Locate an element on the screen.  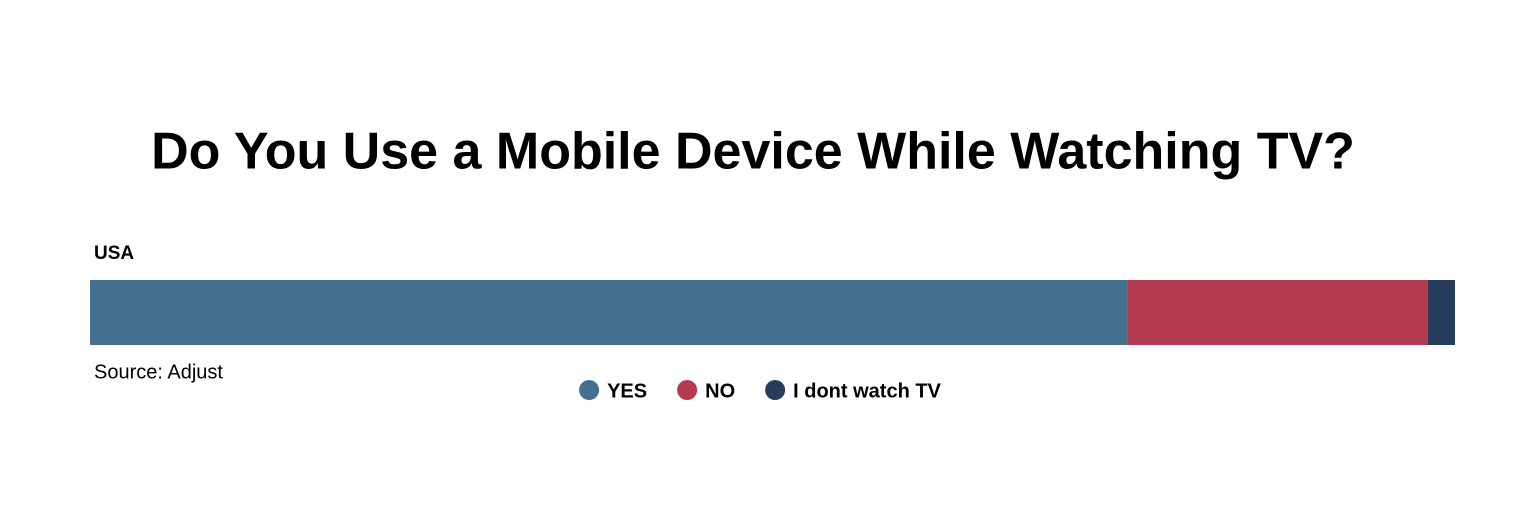
legend-label: YES is located at coordinates (627, 391).